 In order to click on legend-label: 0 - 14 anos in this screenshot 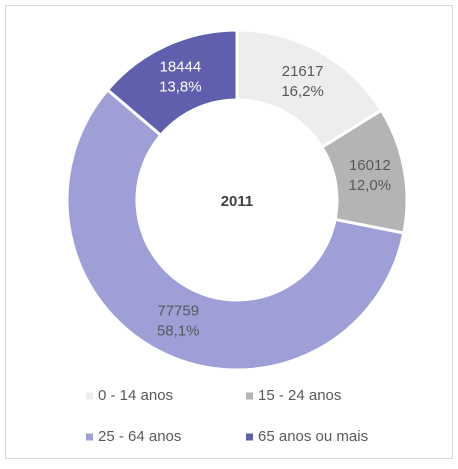, I will do `click(135, 395)`.